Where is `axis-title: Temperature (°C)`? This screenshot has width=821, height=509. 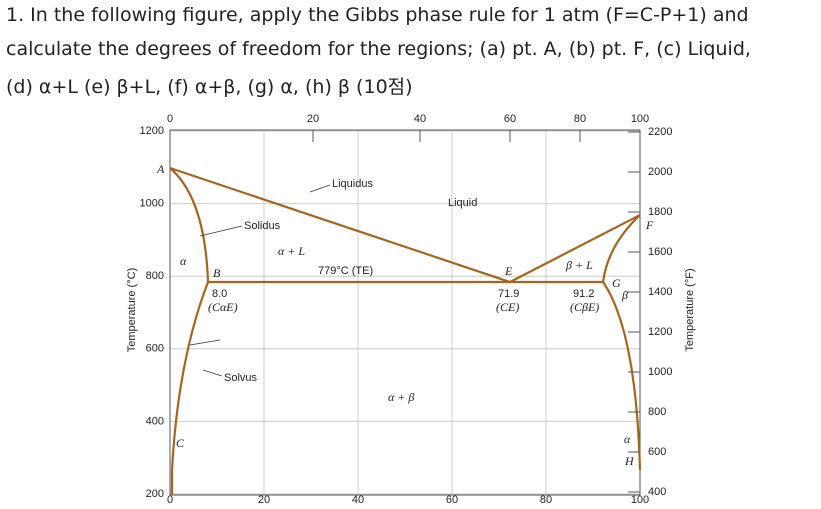 axis-title: Temperature (°C) is located at coordinates (132, 310).